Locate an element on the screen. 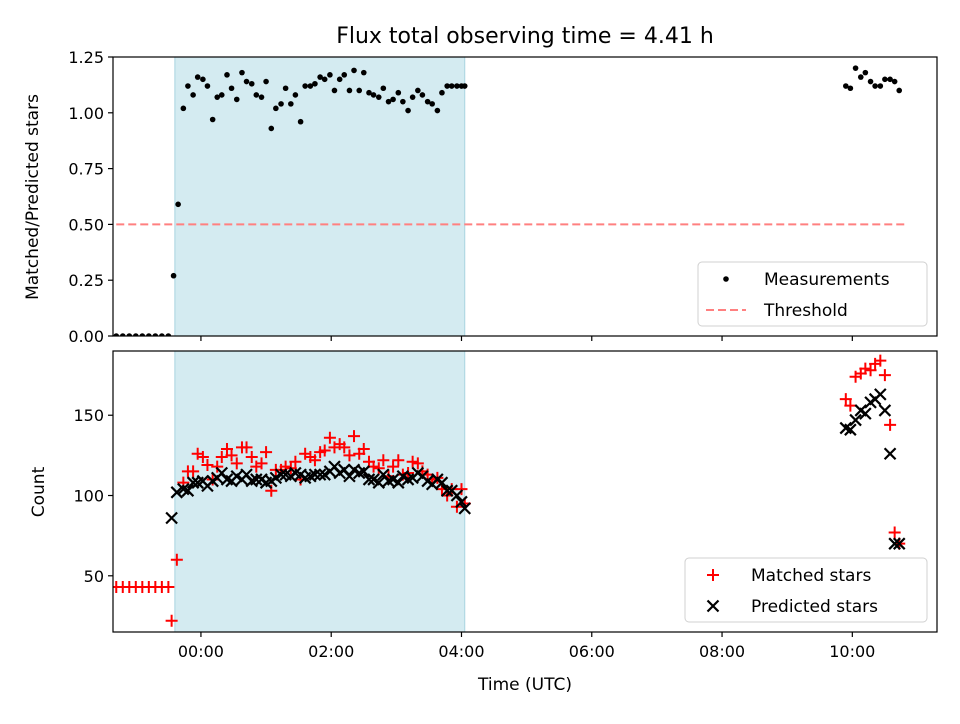 This screenshot has width=960, height=724. legend-predicted-marker is located at coordinates (713, 606).